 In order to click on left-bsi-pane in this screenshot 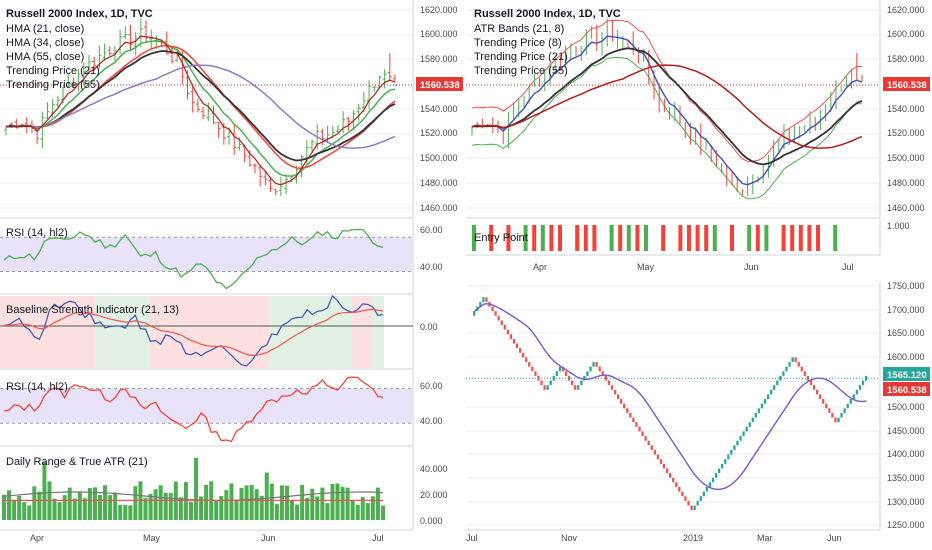, I will do `click(207, 332)`.